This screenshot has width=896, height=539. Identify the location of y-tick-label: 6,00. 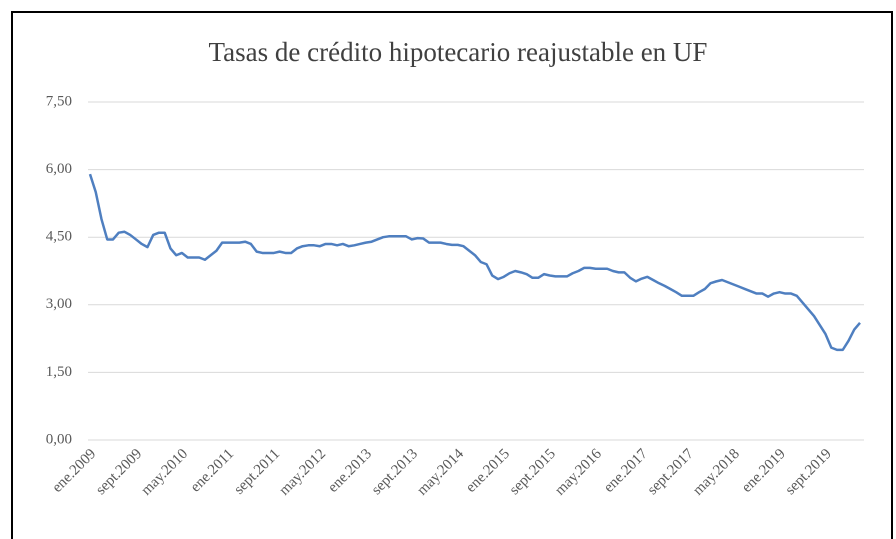
(59, 169).